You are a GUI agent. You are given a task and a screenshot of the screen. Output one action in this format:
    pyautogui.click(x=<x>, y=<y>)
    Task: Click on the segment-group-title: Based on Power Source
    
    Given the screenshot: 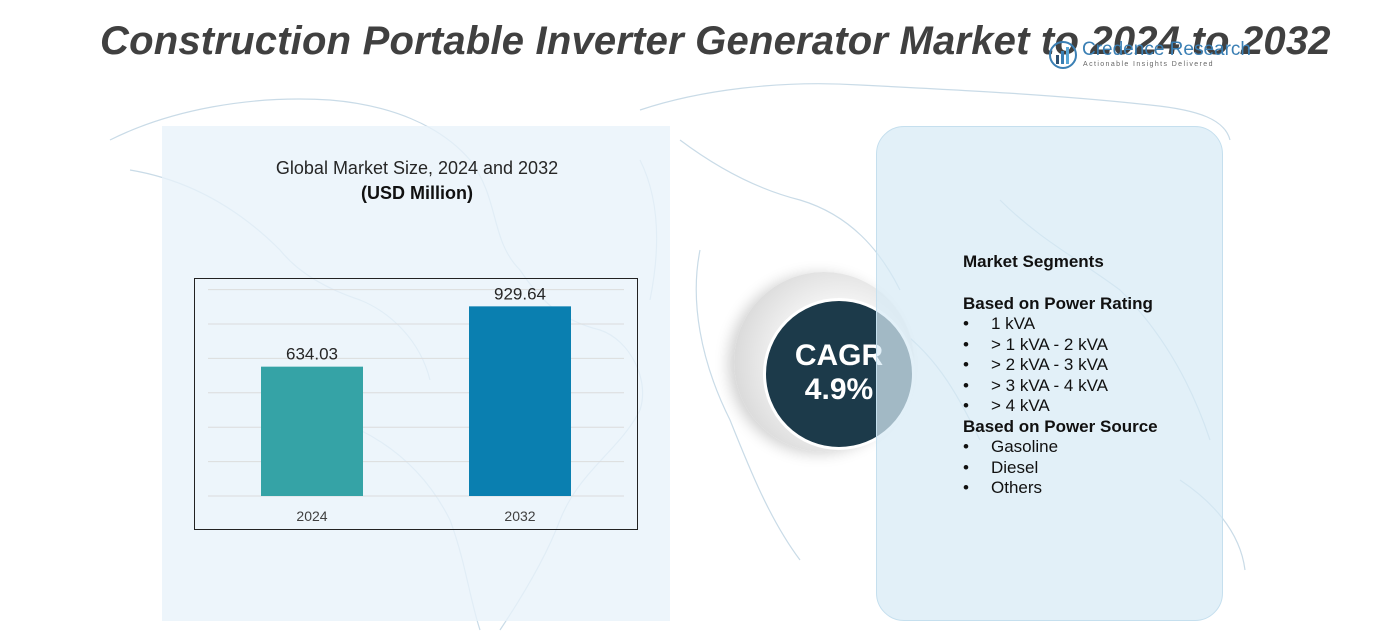 What is the action you would take?
    pyautogui.click(x=1060, y=426)
    